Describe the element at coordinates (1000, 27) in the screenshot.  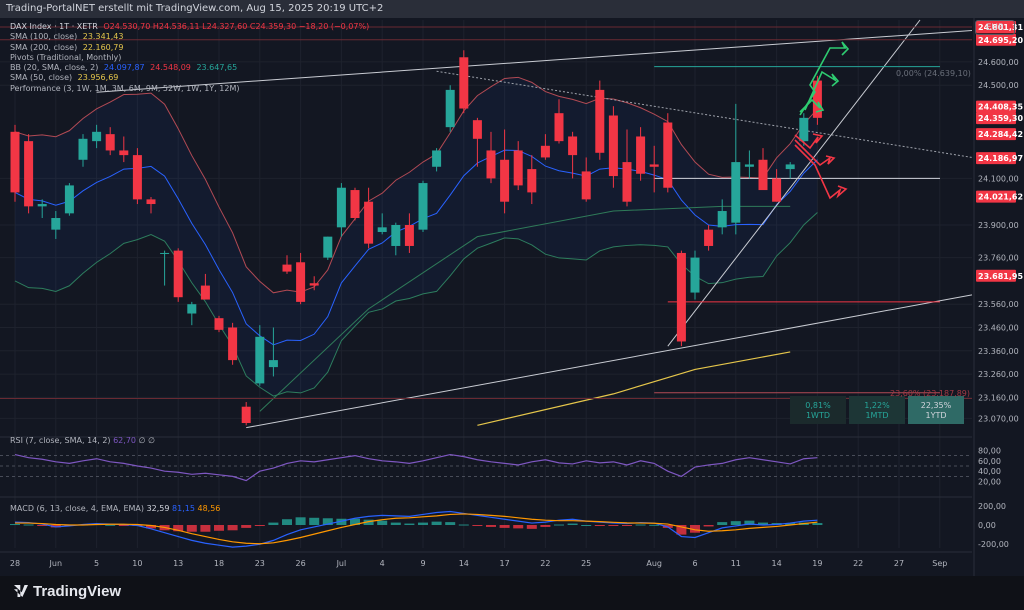
I see `price-label-text: 24.801,31` at that location.